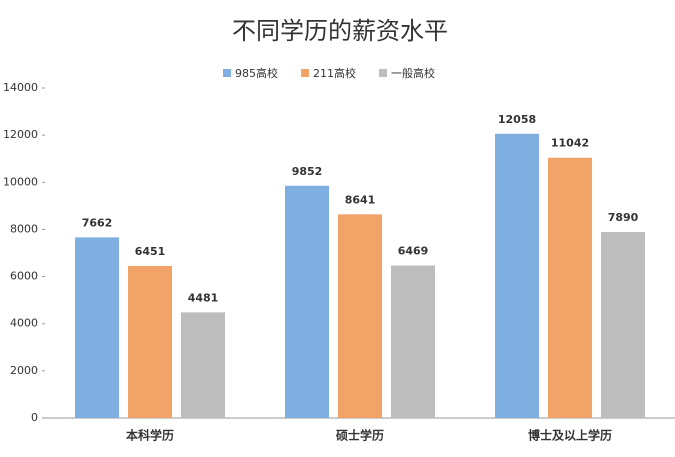  I want to click on y-tick-label: 10000, so click(20, 181).